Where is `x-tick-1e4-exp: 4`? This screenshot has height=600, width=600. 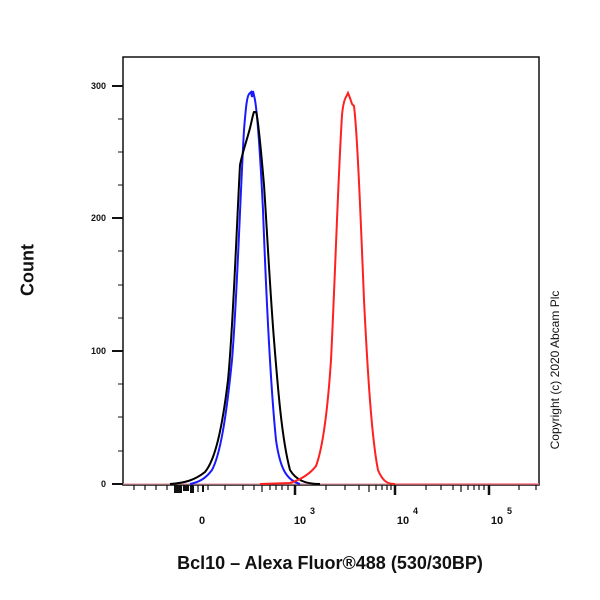 x-tick-1e4-exp: 4 is located at coordinates (415, 511).